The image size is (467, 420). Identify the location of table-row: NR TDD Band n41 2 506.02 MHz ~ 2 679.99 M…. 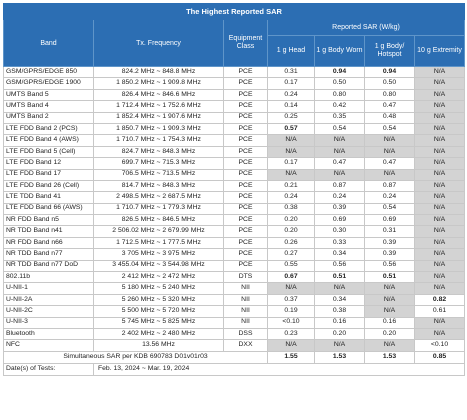
(234, 231).